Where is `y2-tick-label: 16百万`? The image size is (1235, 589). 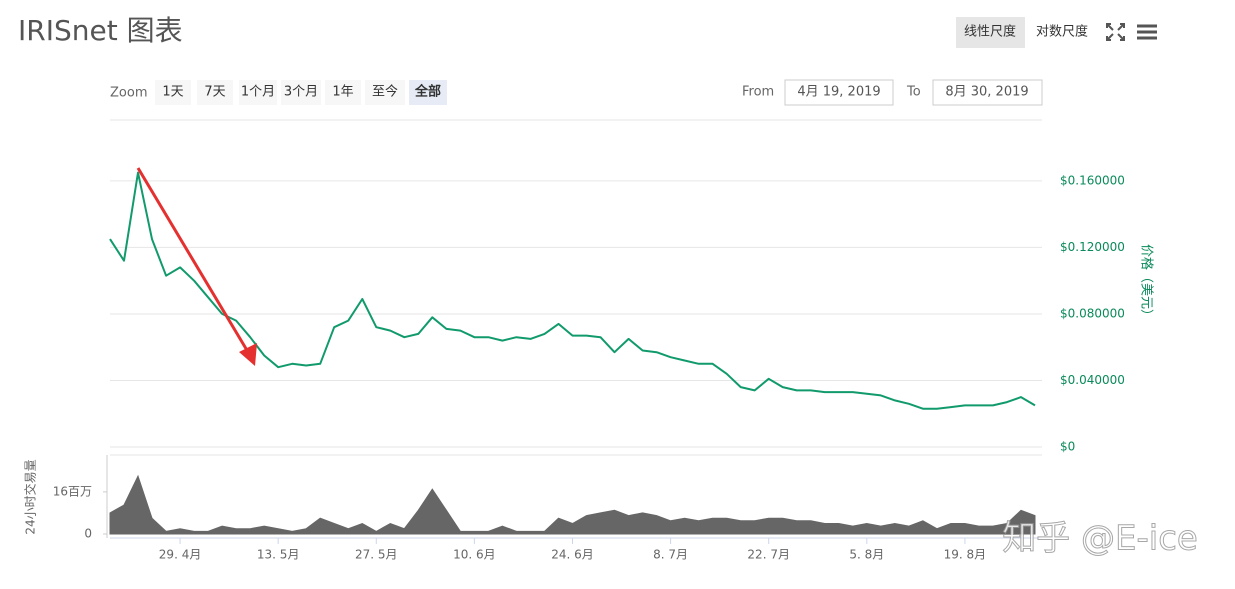 y2-tick-label: 16百万 is located at coordinates (72, 491).